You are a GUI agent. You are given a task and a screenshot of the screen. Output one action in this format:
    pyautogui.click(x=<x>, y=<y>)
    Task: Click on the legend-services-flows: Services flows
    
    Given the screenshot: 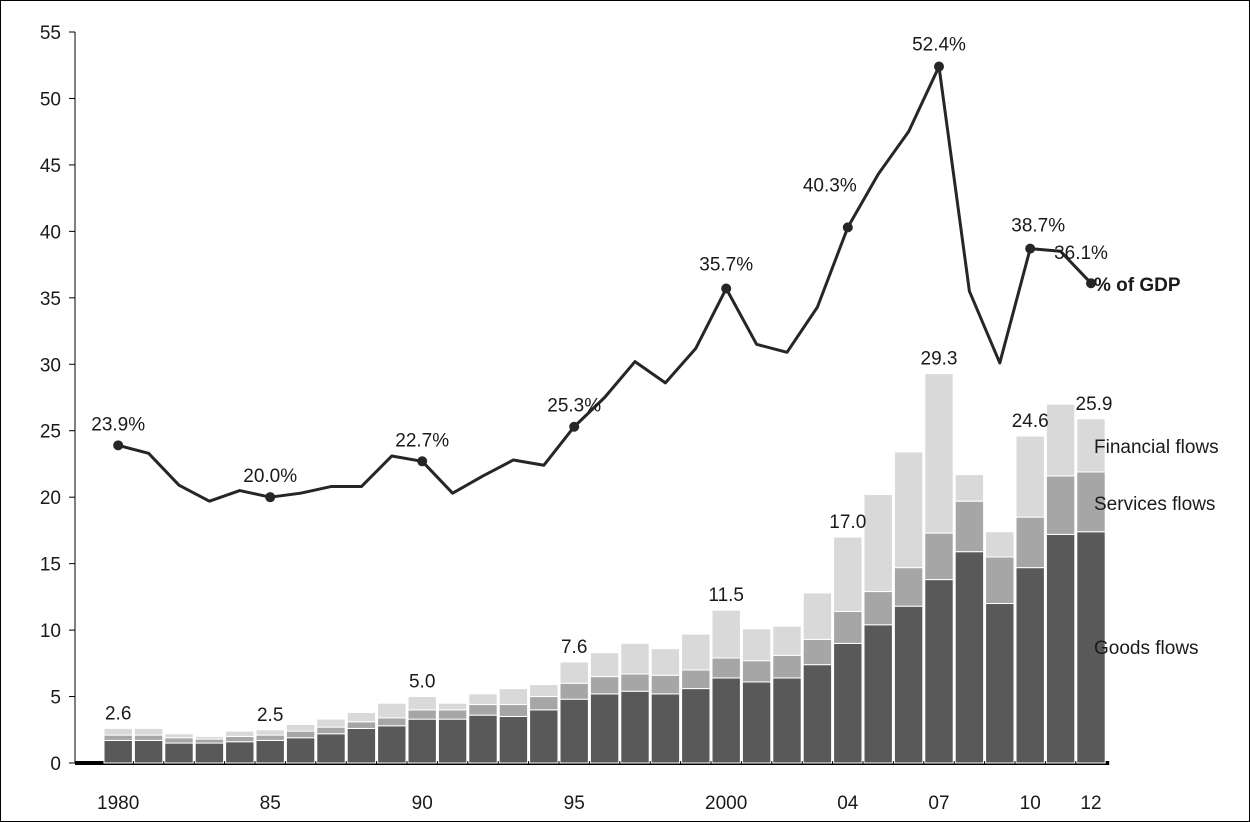 What is the action you would take?
    pyautogui.click(x=1154, y=504)
    